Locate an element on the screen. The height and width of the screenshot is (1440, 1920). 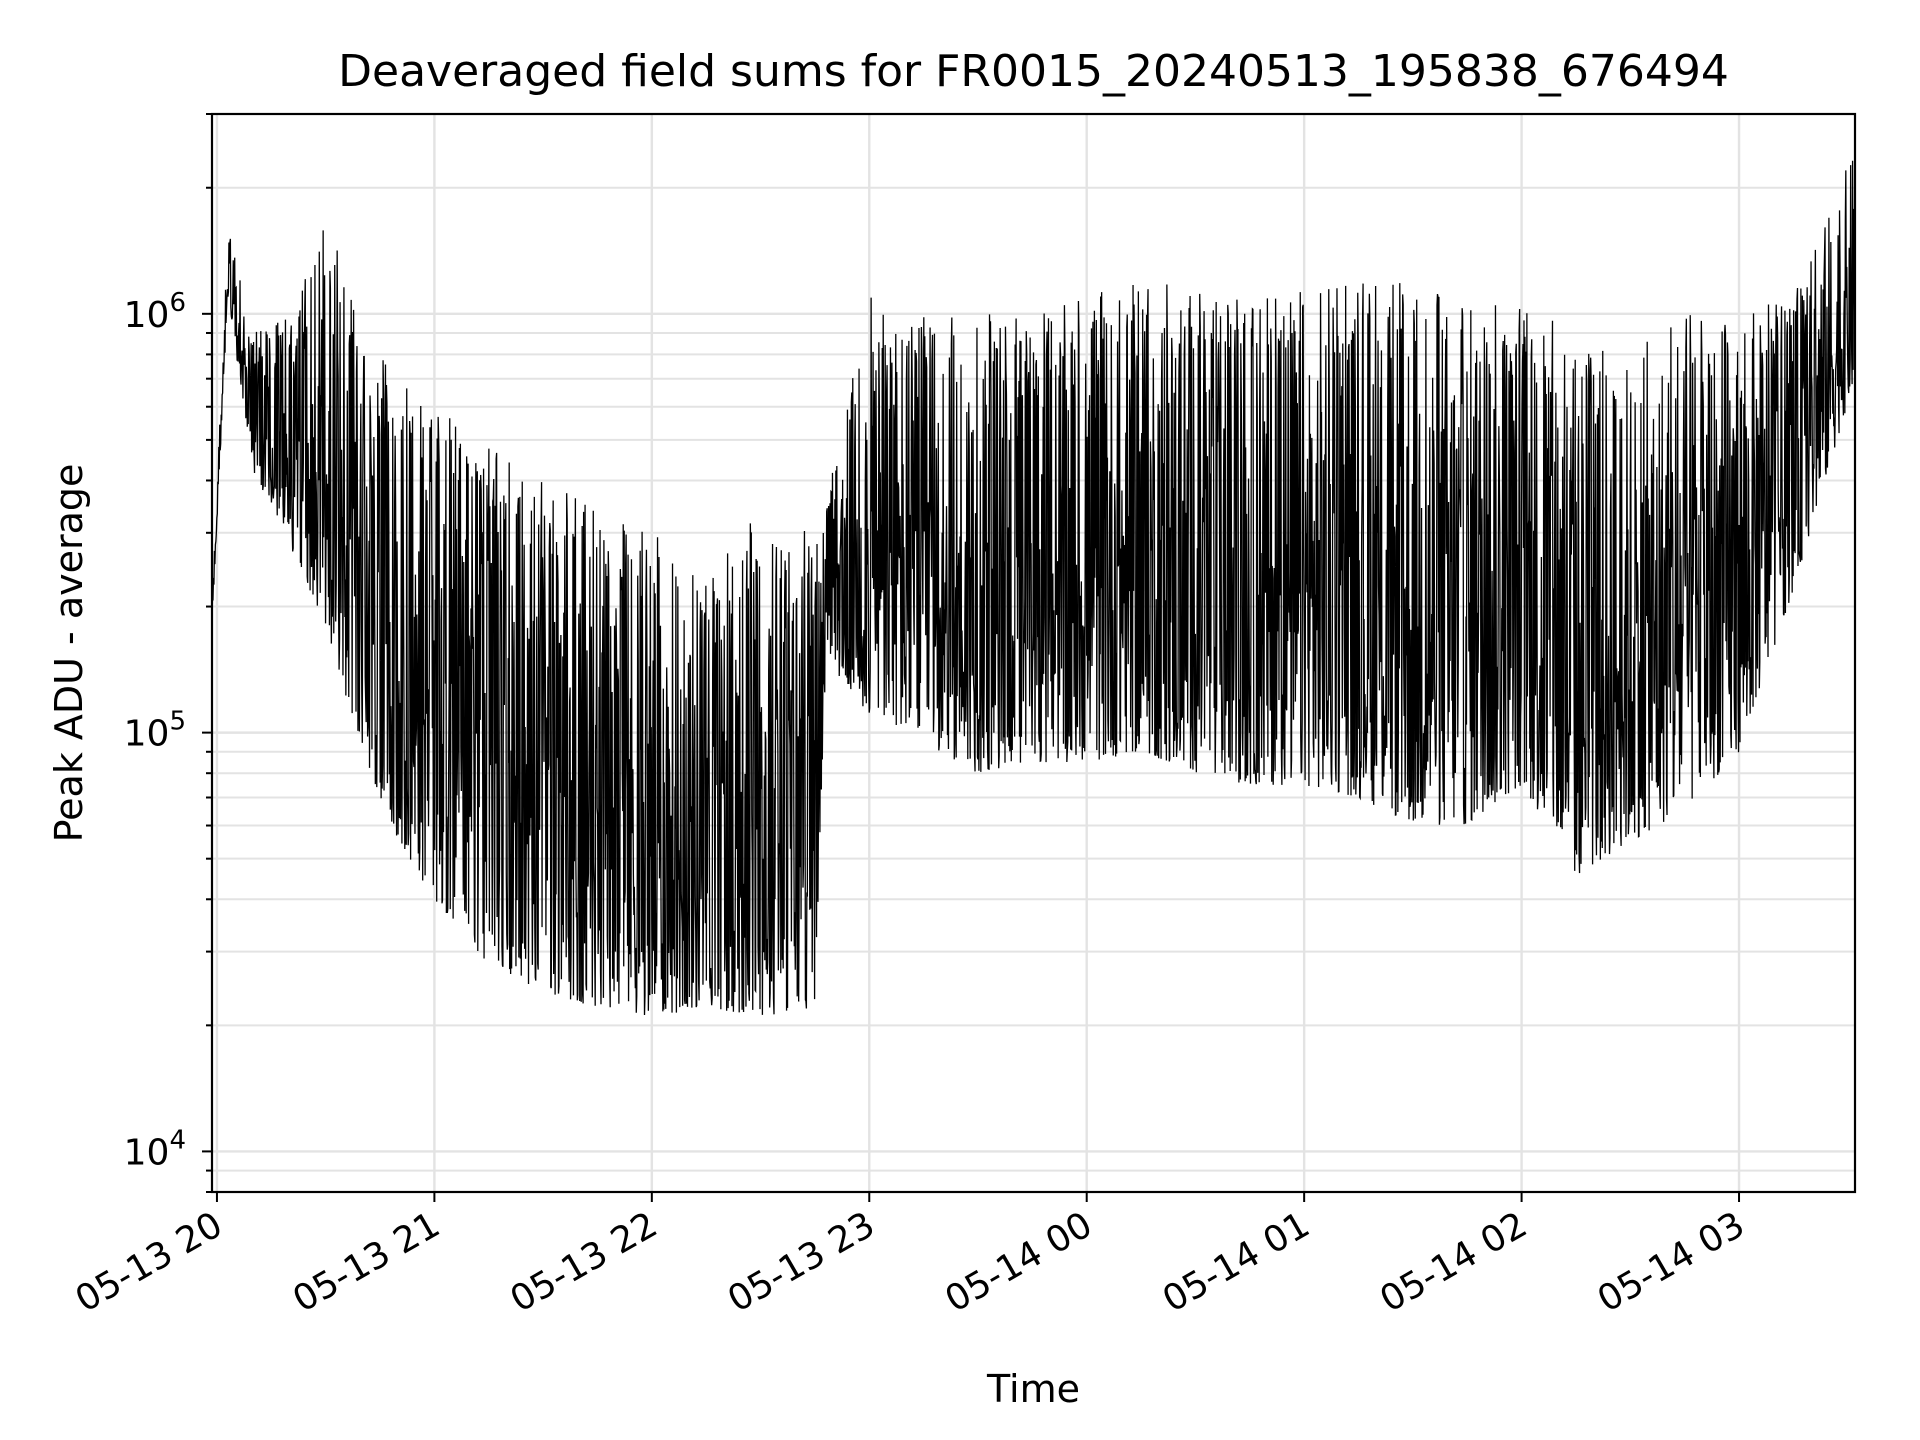
y-axis-label: Peak ADU - average is located at coordinates (69, 653).